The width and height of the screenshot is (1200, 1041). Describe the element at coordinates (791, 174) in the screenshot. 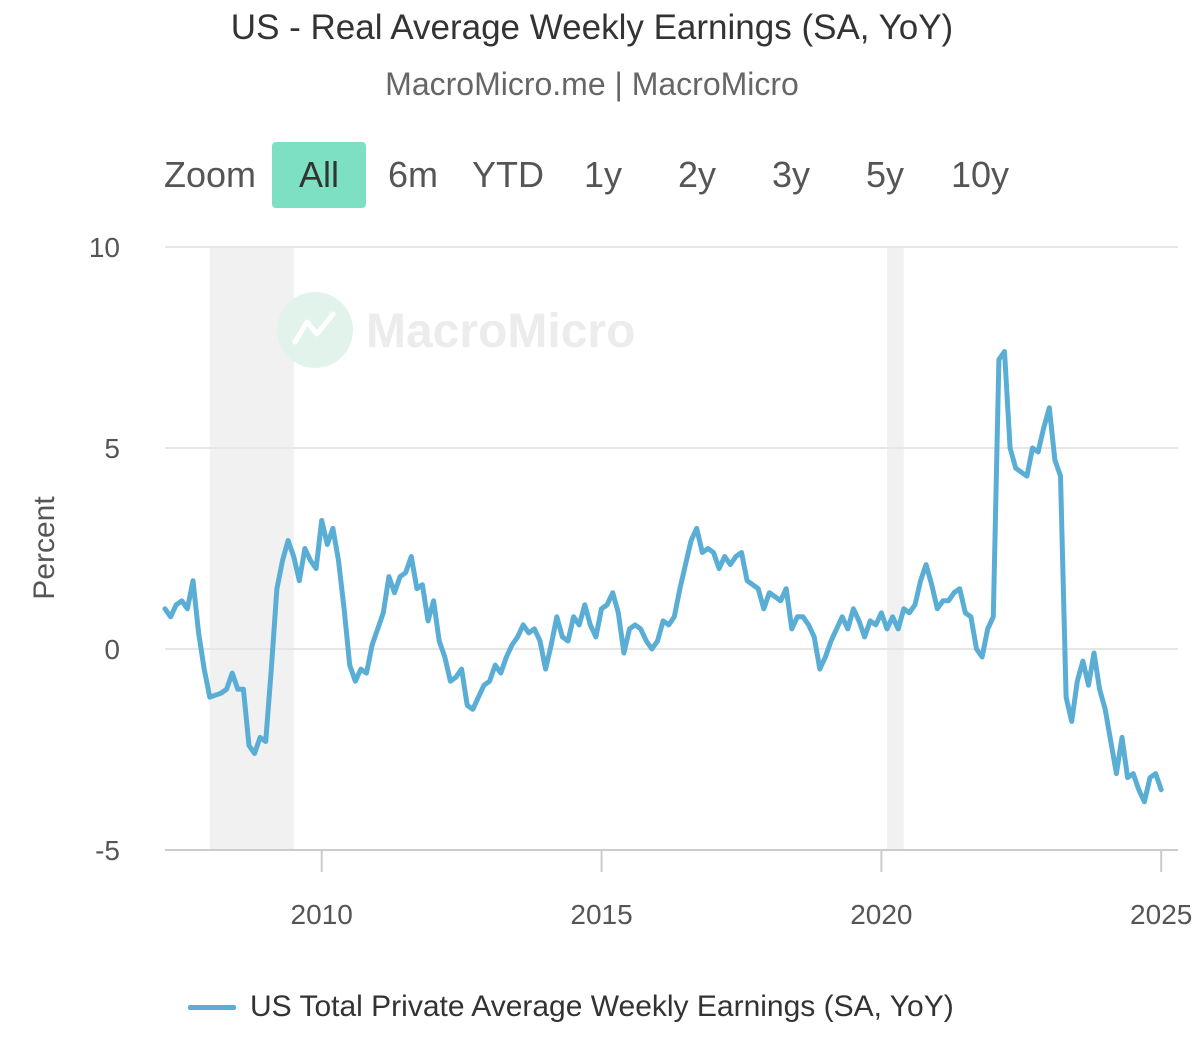

I see `range-button-3y: 3y` at that location.